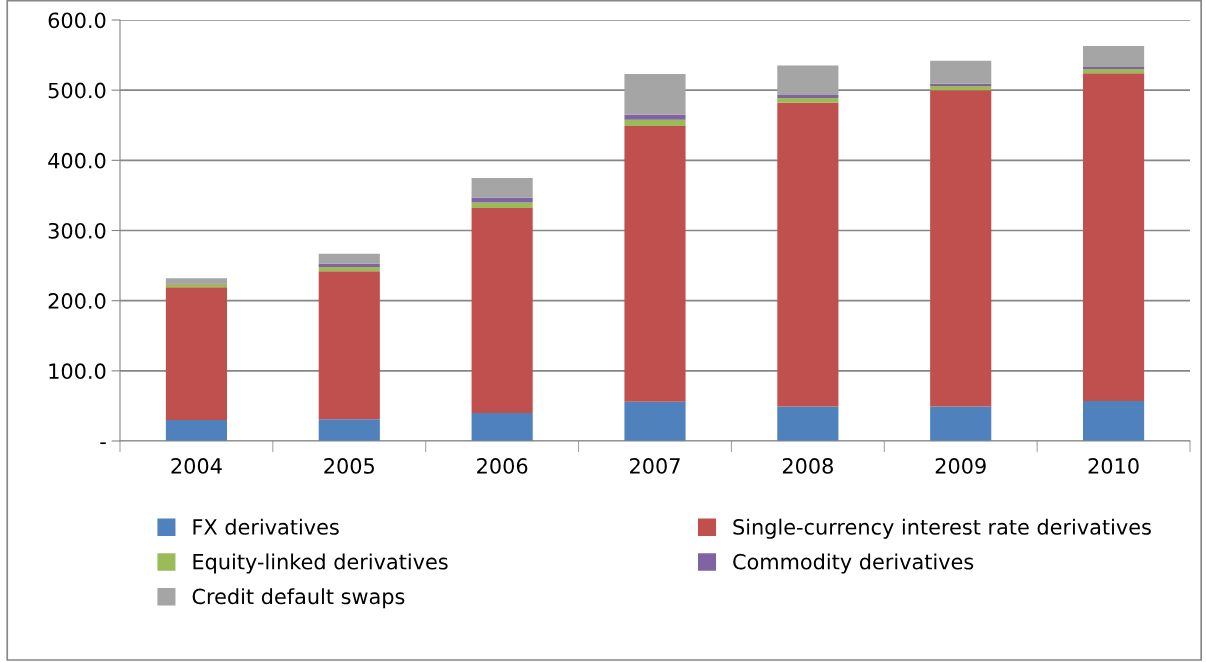  What do you see at coordinates (349, 466) in the screenshot?
I see `x-tick-label: 2005` at bounding box center [349, 466].